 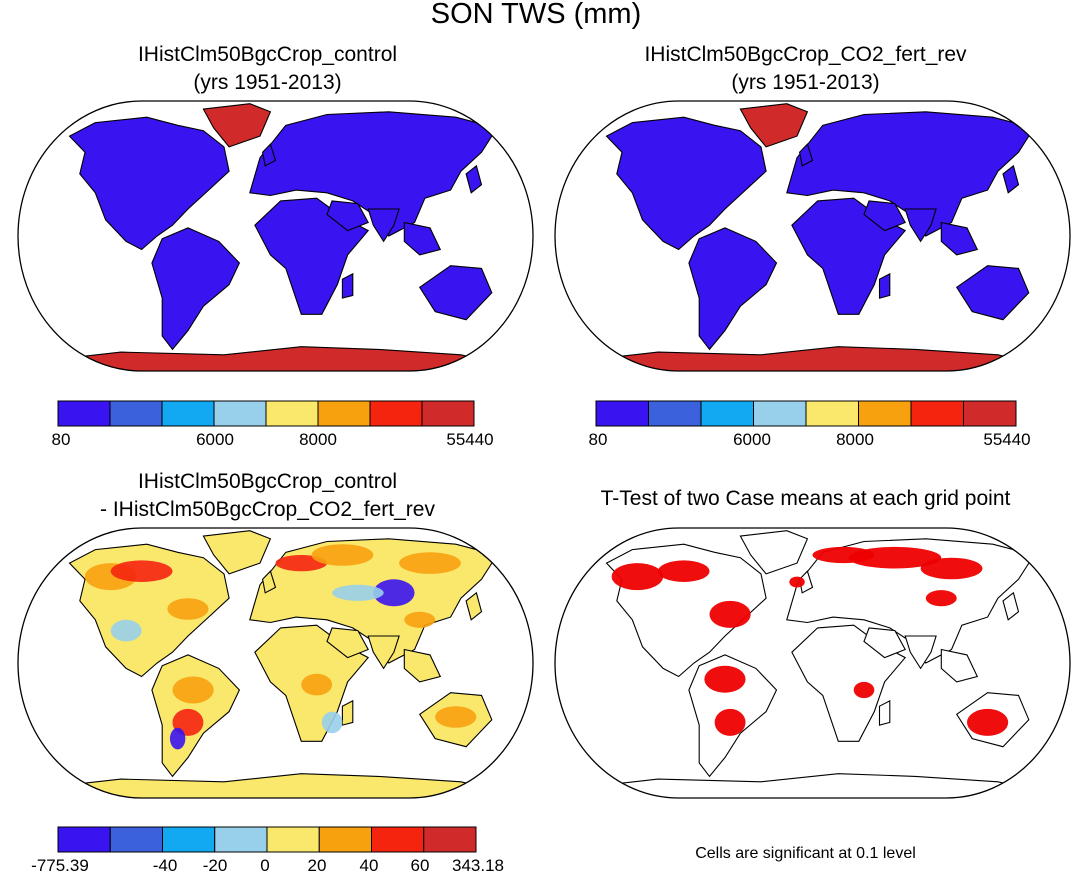 What do you see at coordinates (317, 865) in the screenshot?
I see `cb-label: 20` at bounding box center [317, 865].